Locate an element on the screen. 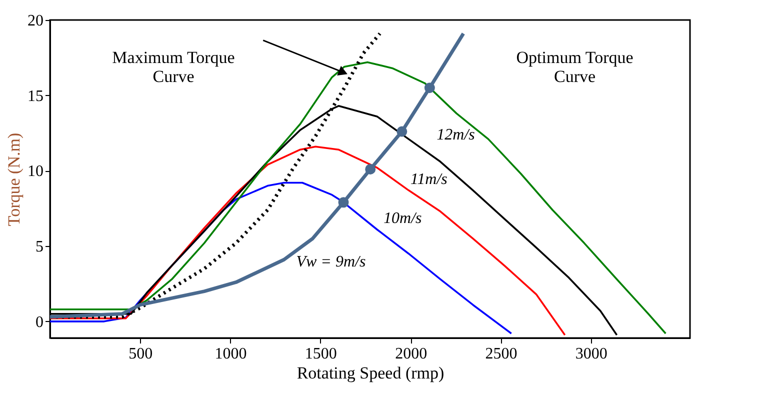 This screenshot has height=415, width=775. x-tick-label: 1000 is located at coordinates (230, 354).